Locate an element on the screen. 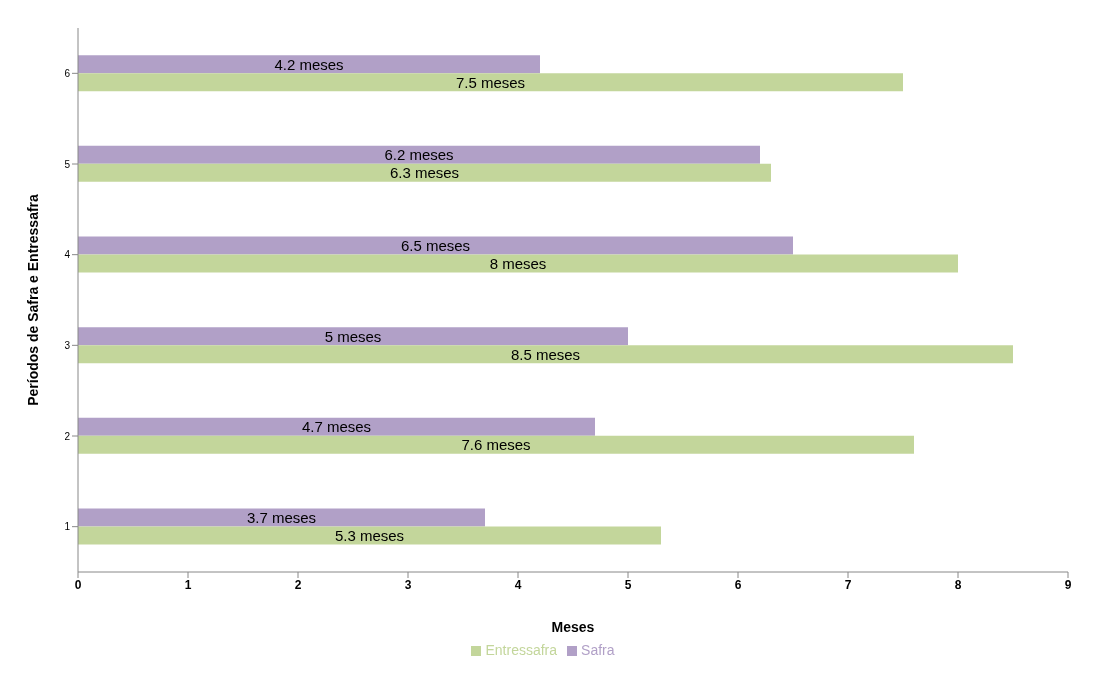  data-label: 5 meses is located at coordinates (353, 336).